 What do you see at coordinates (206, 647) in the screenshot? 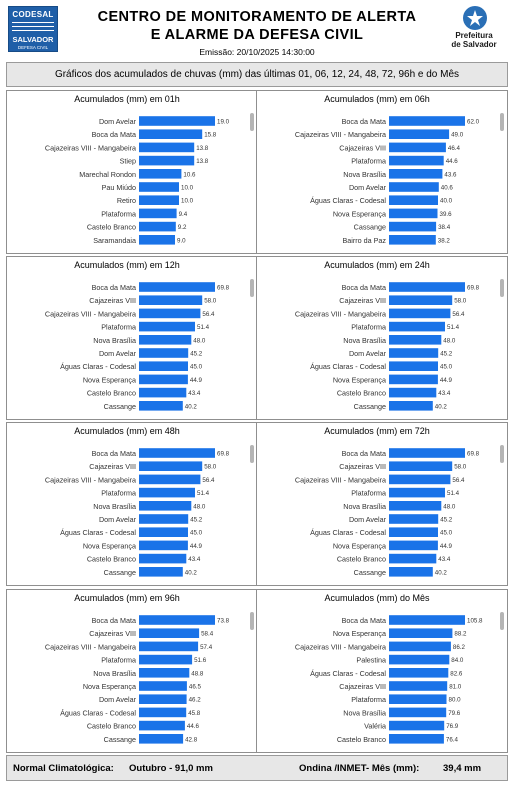
I see `value-label: 57.4` at bounding box center [206, 647].